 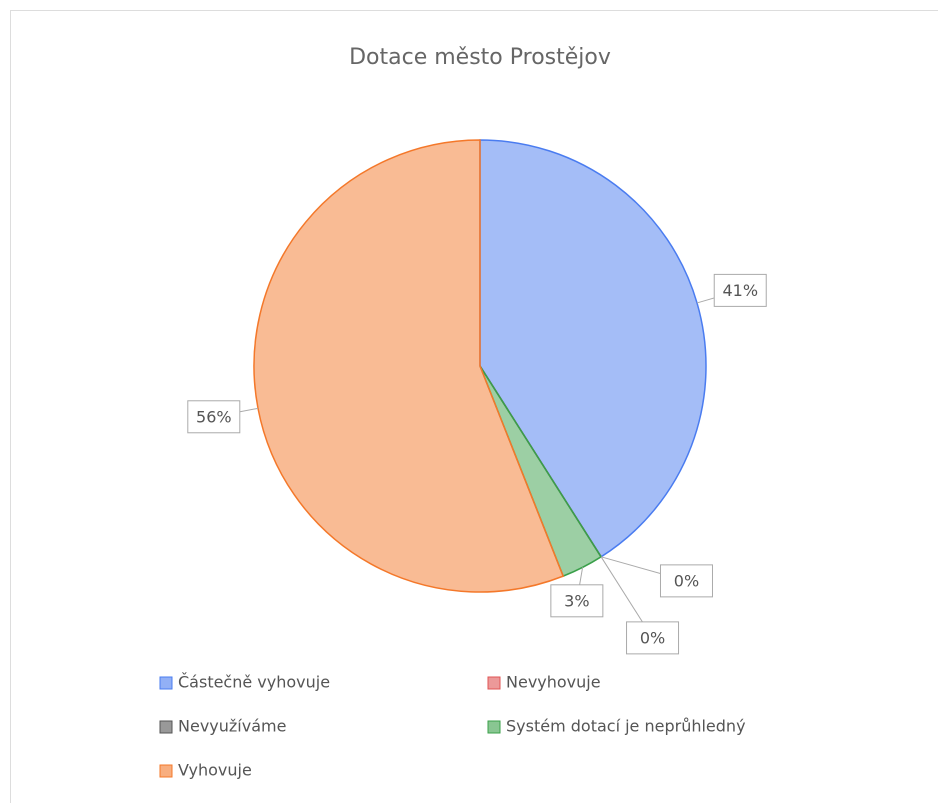 What do you see at coordinates (215, 770) in the screenshot?
I see `legend-label: Vyhovuje` at bounding box center [215, 770].